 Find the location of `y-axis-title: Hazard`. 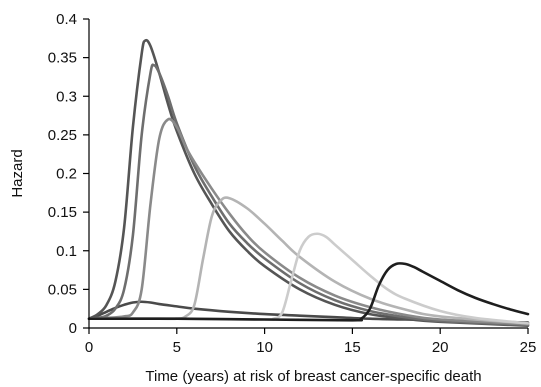

y-axis-title: Hazard is located at coordinates (17, 173).